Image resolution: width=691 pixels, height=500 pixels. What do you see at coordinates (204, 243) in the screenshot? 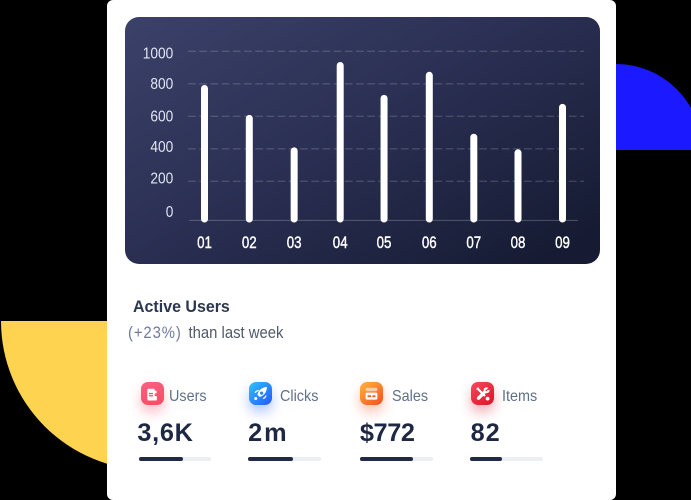
I see `svg-text: 01` at bounding box center [204, 243].